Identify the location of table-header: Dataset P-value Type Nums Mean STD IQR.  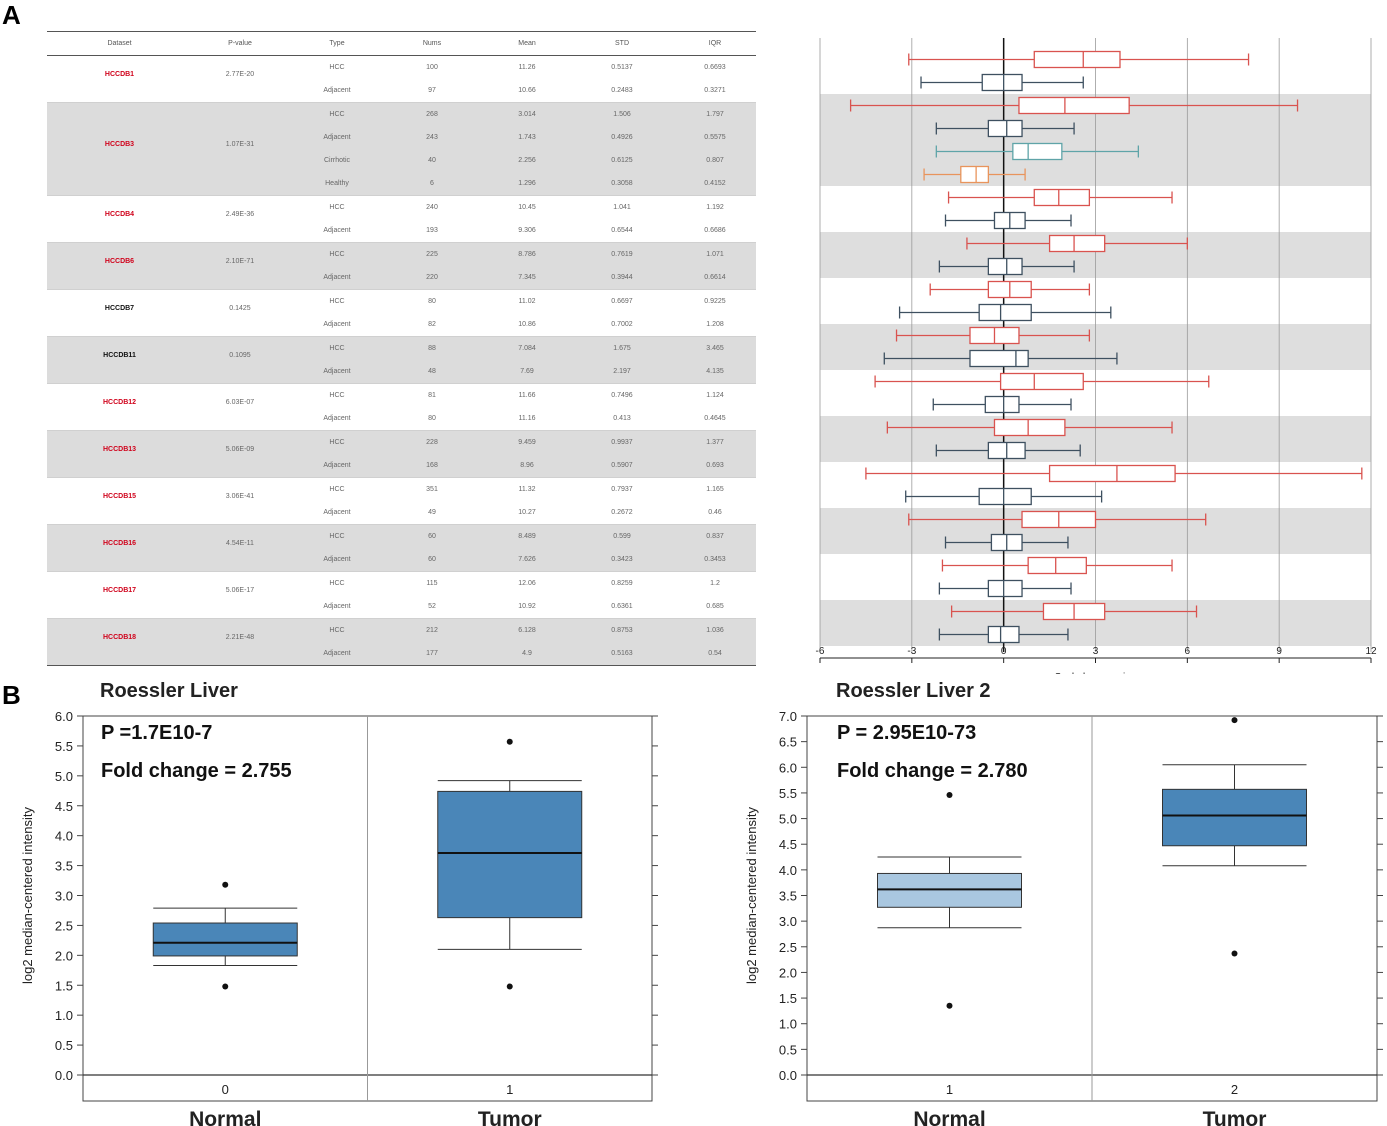
(401, 43).